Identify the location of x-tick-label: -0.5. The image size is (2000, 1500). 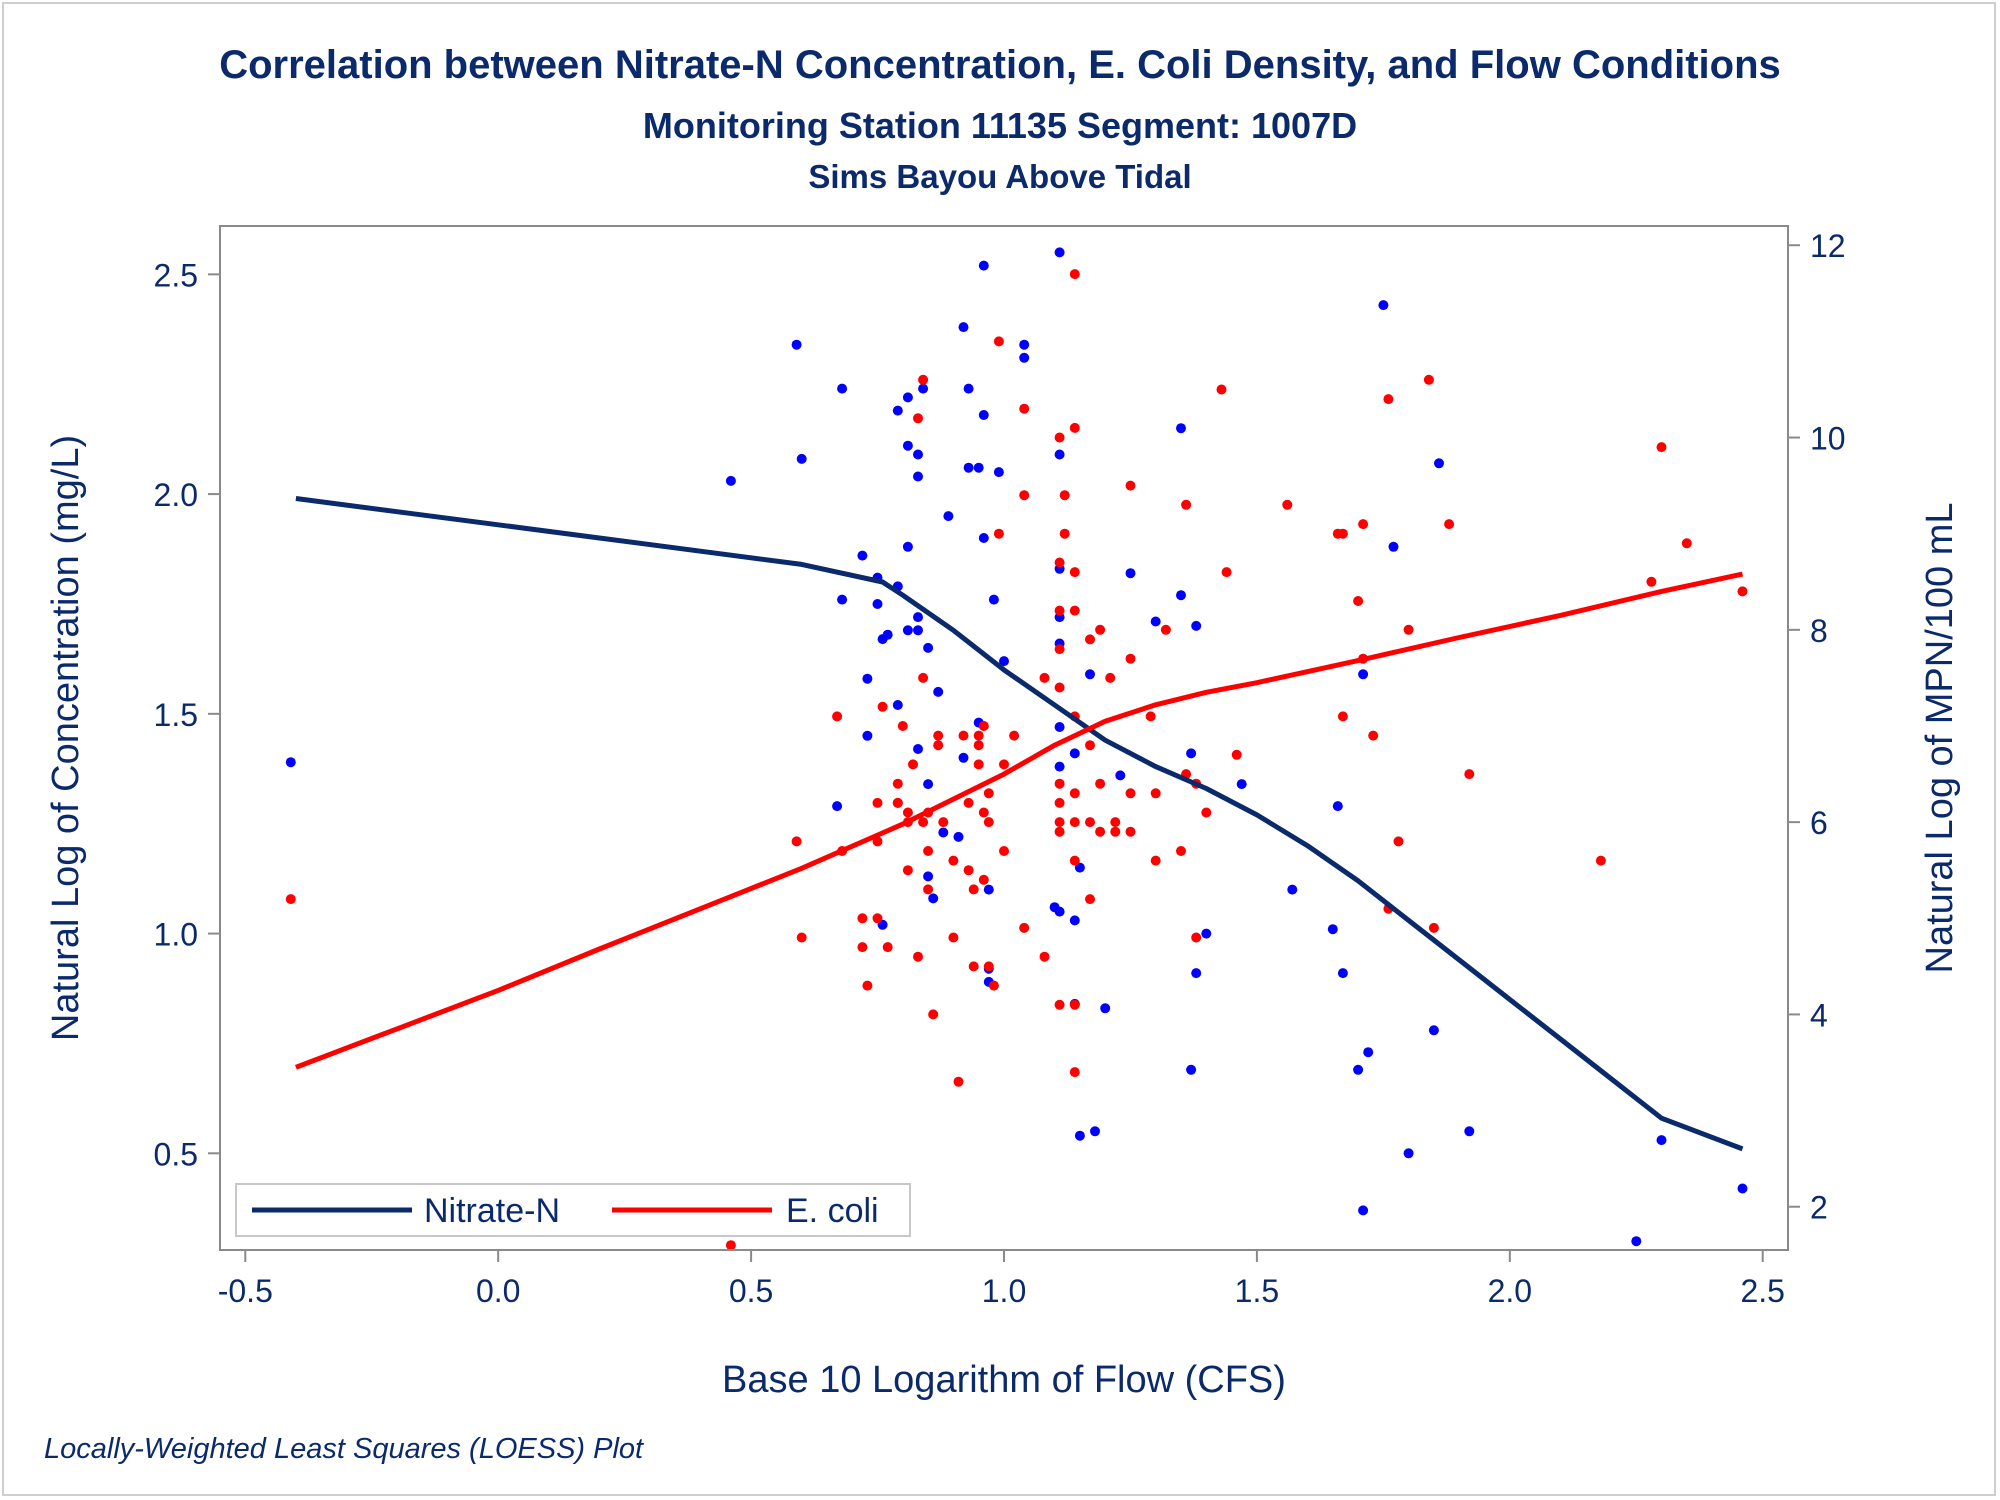
(245, 1291).